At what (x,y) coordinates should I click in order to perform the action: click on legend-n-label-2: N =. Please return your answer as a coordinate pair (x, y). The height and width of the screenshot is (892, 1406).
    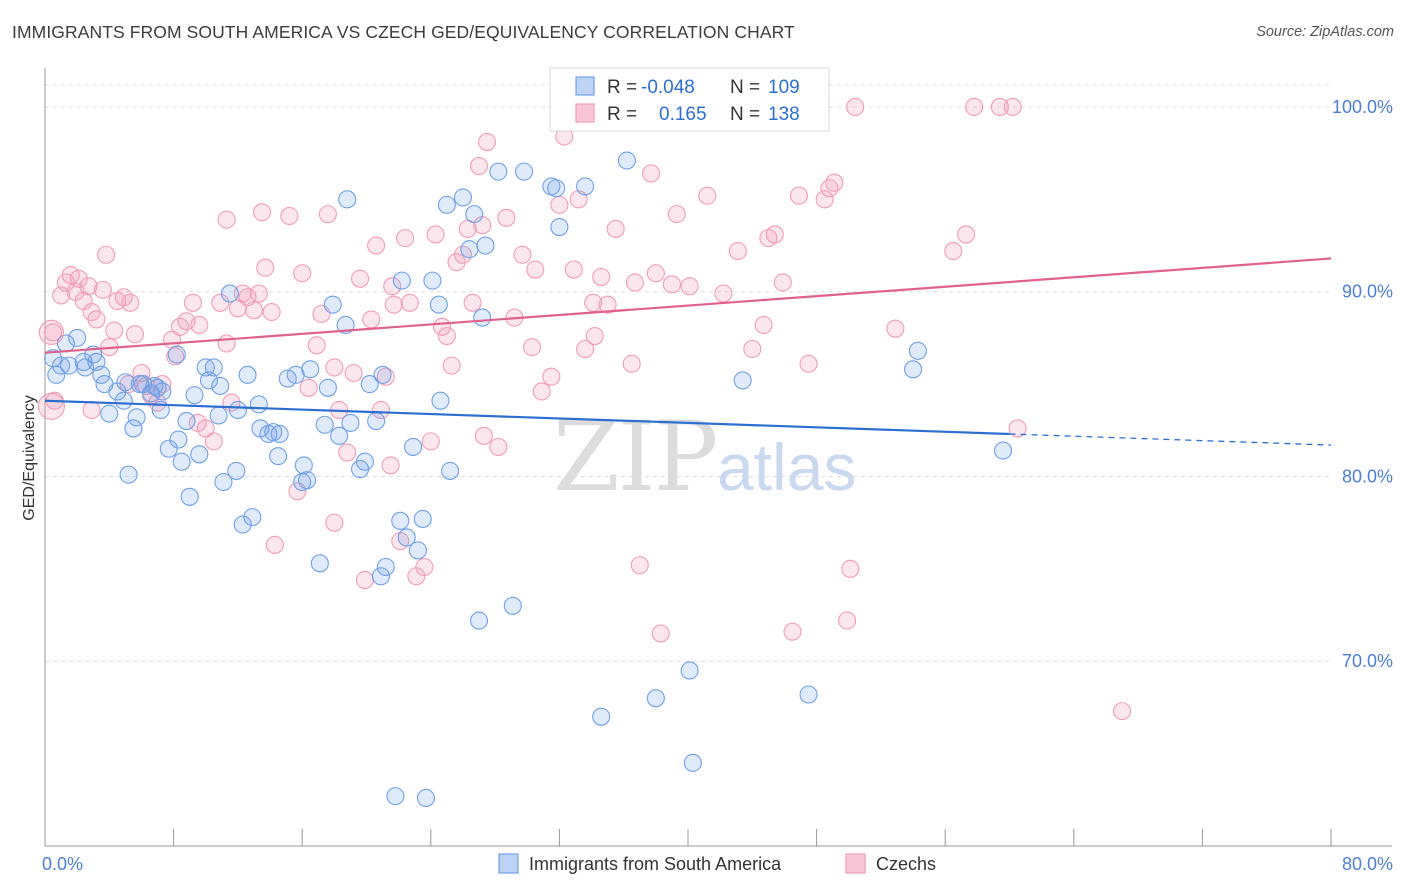
    Looking at the image, I should click on (745, 114).